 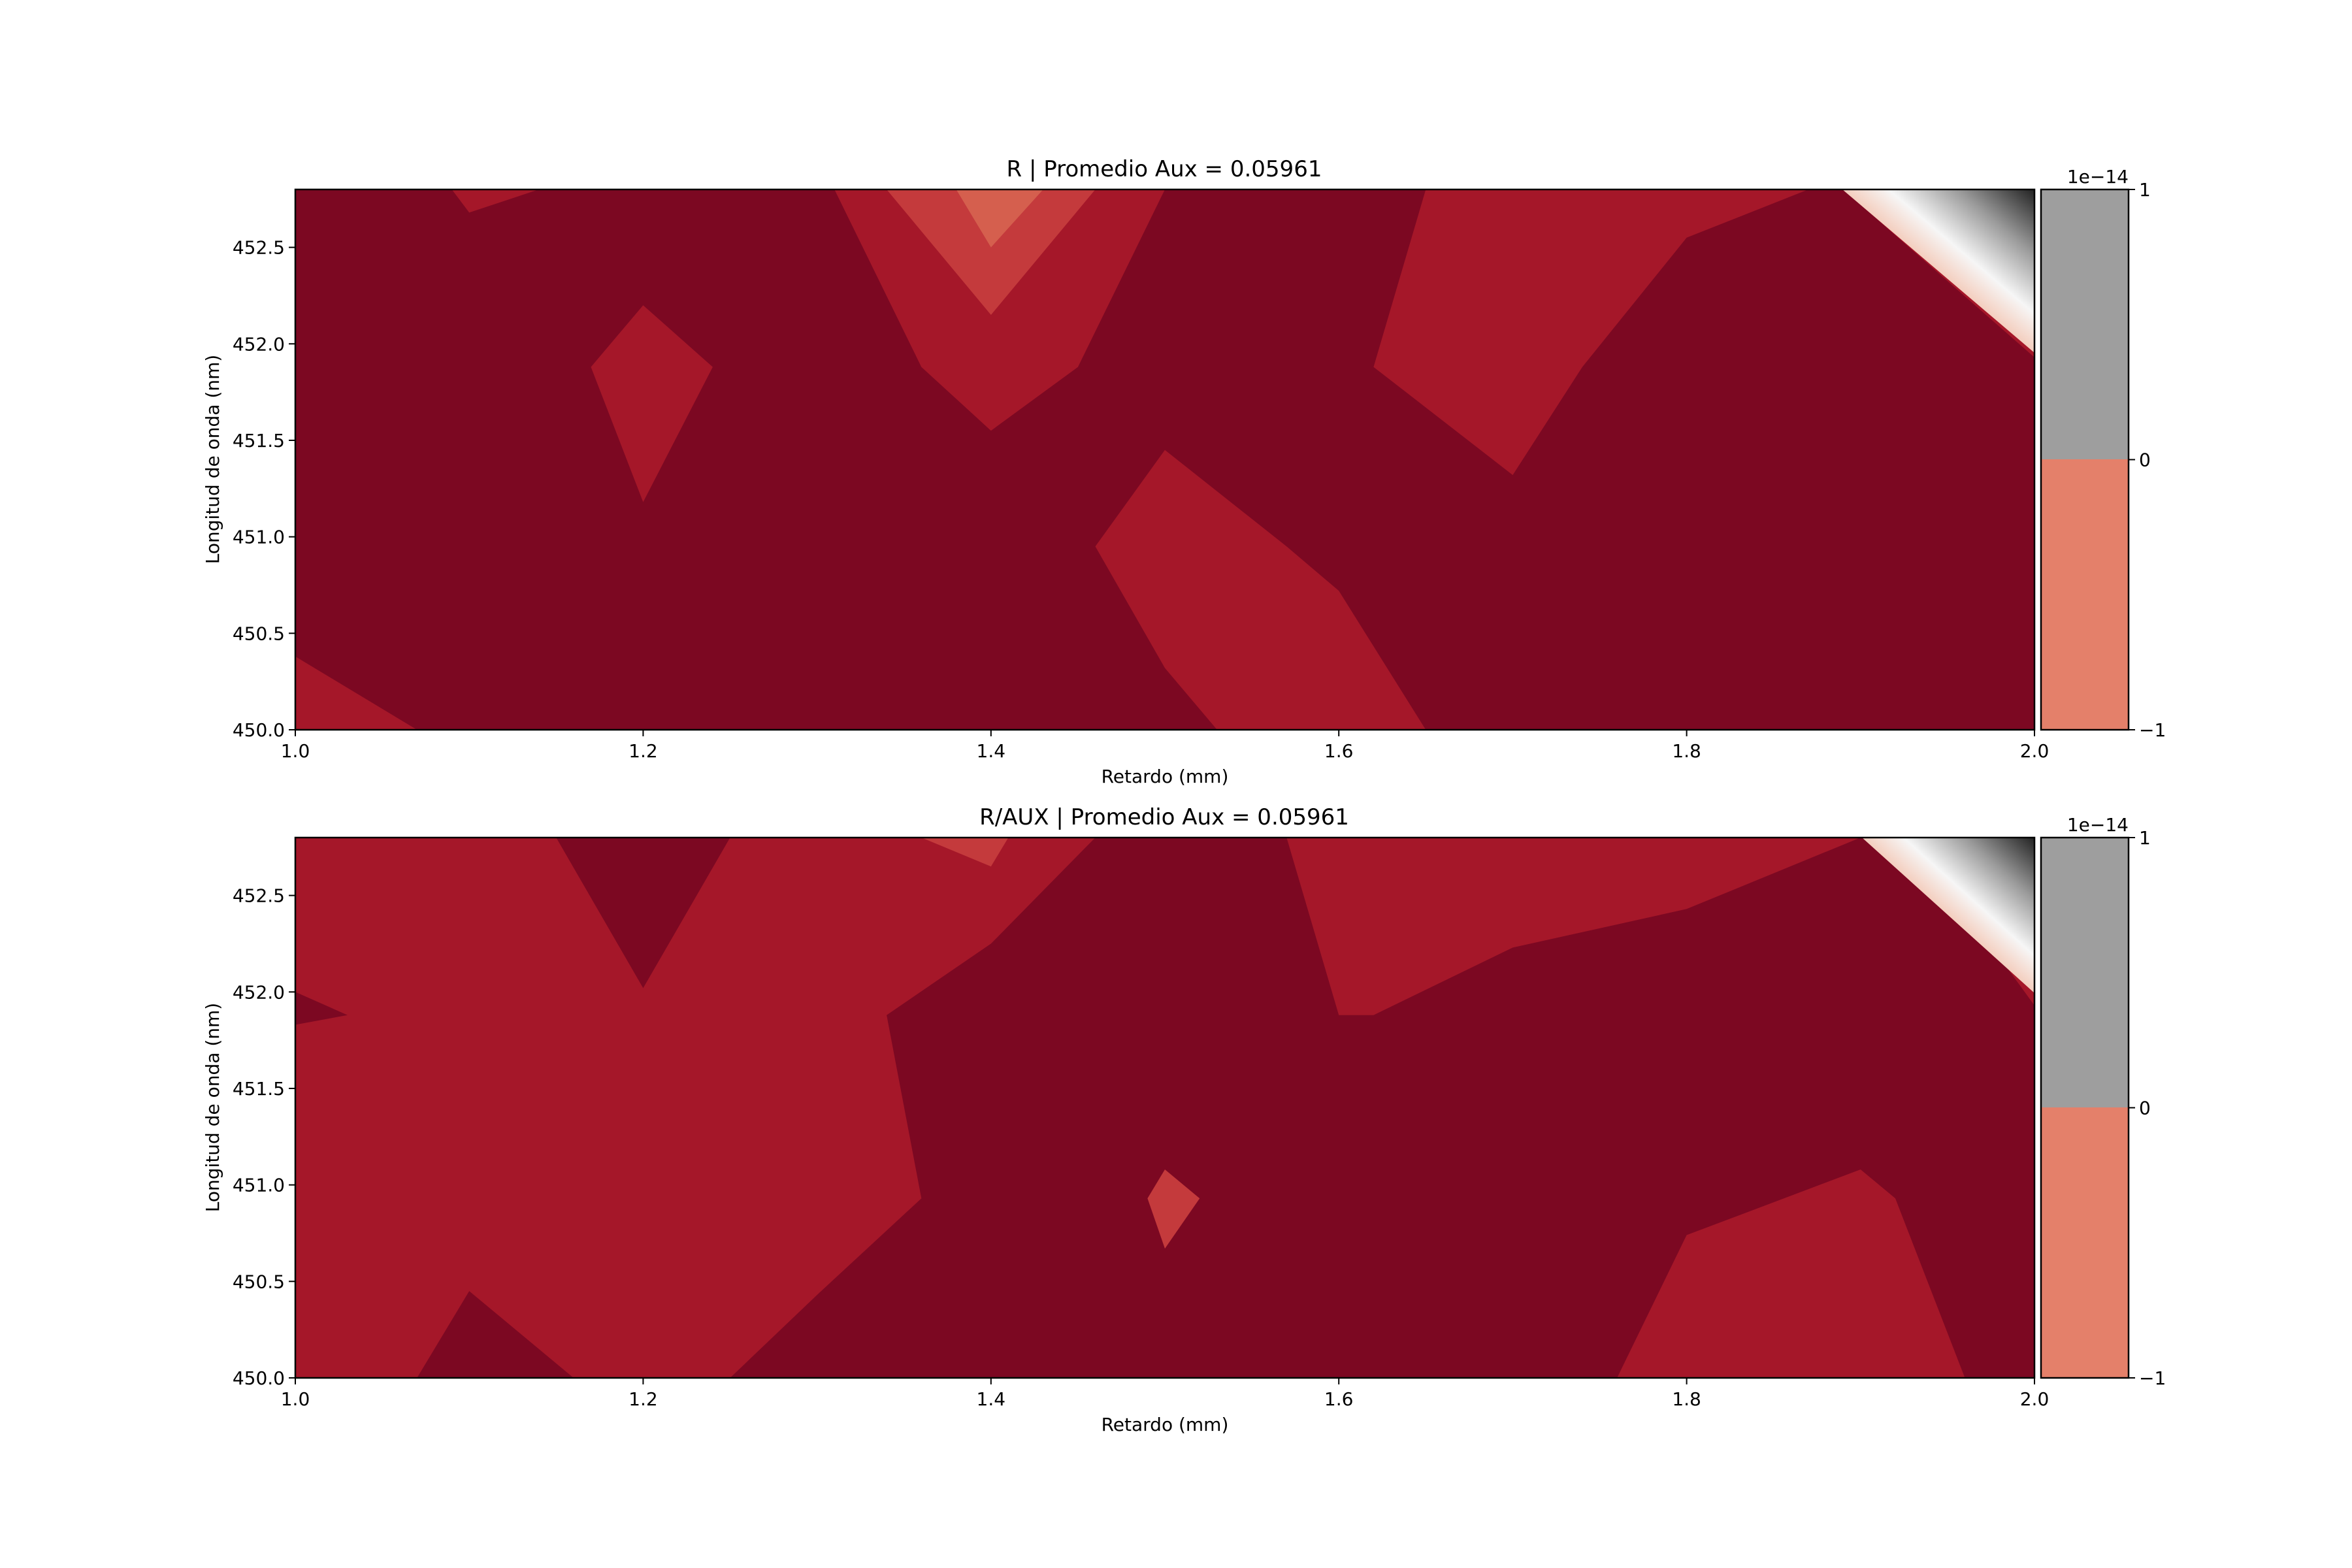 I want to click on chart-title: R | Promedio Aux = 0.05961, so click(x=1164, y=169).